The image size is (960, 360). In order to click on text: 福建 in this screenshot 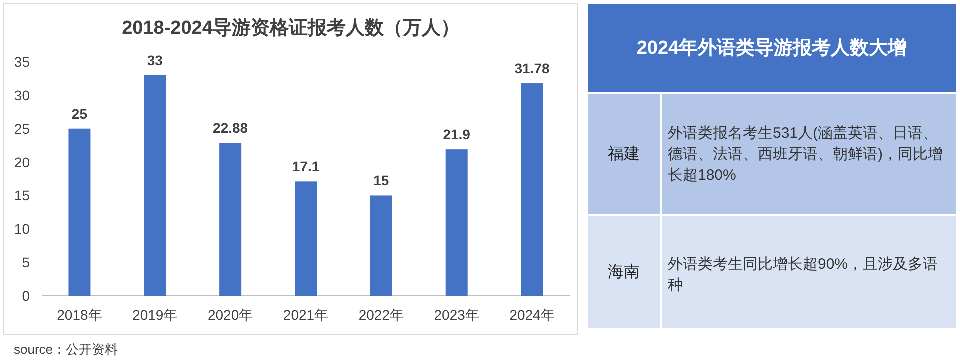, I will do `click(625, 154)`.